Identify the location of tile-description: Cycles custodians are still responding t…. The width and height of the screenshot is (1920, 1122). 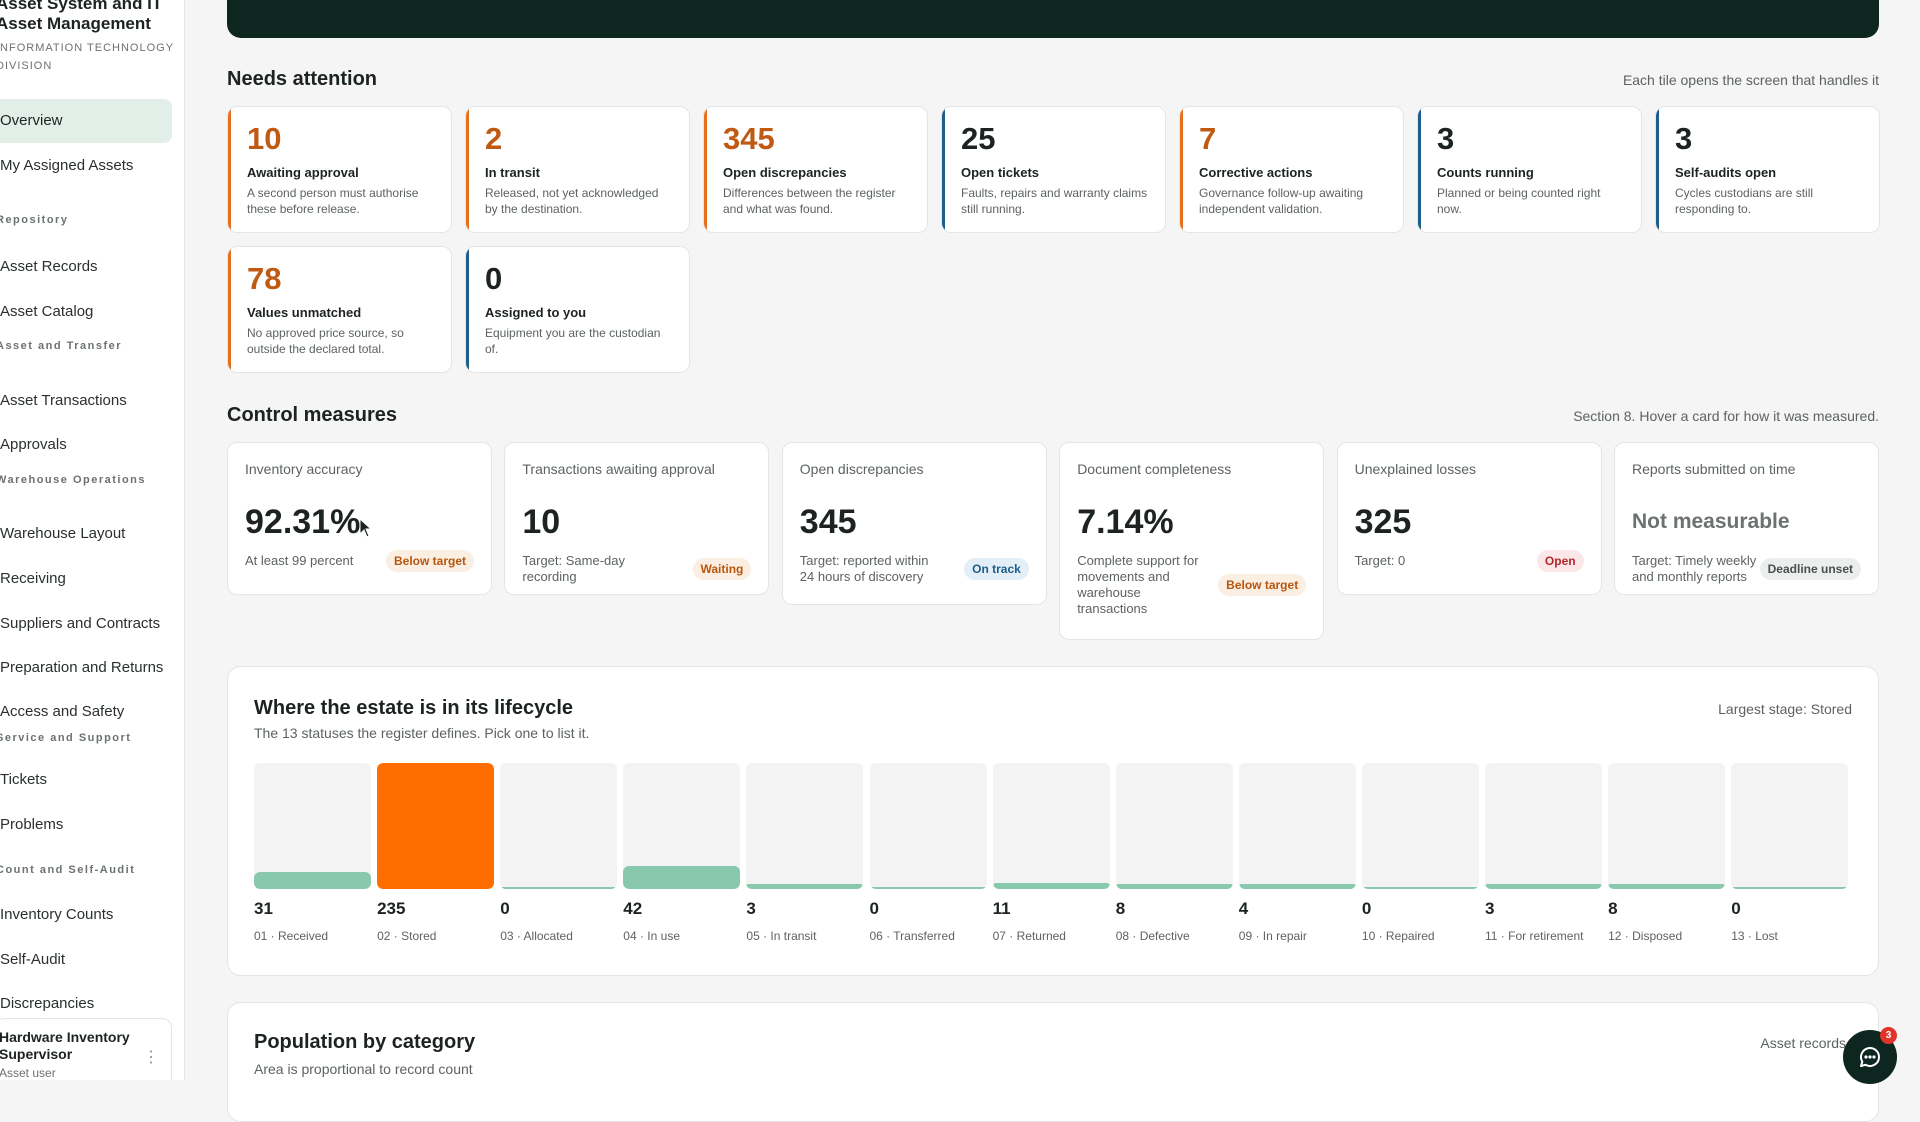
(1744, 201).